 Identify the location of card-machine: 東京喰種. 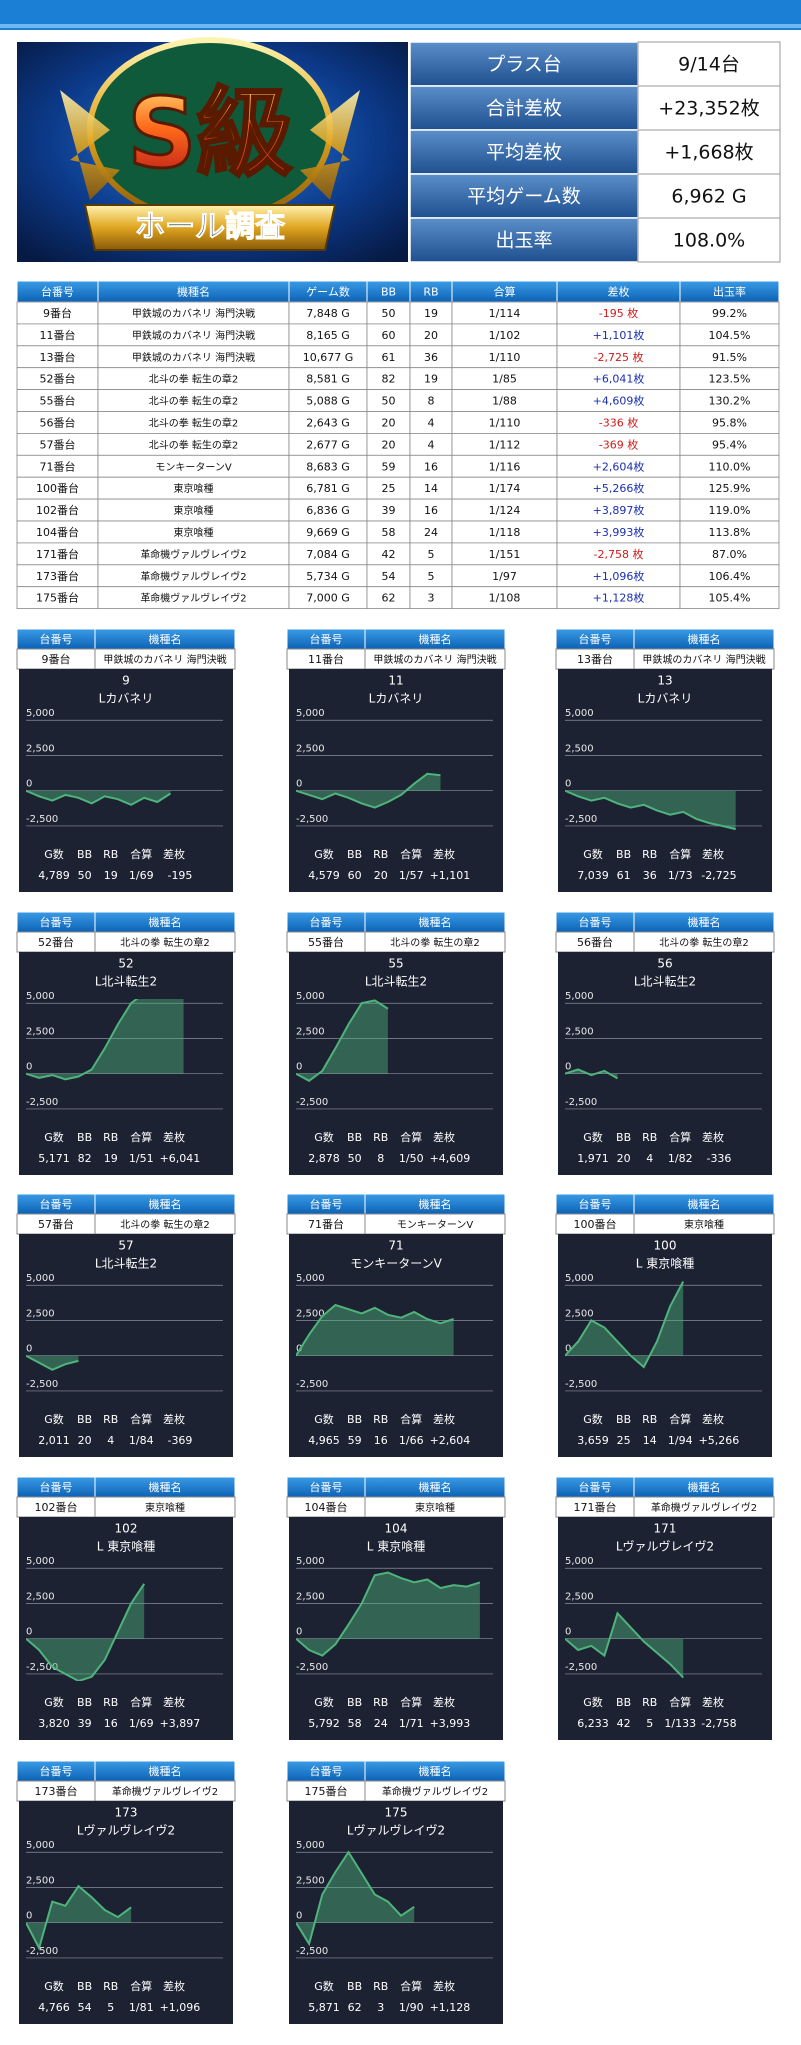
(165, 1507).